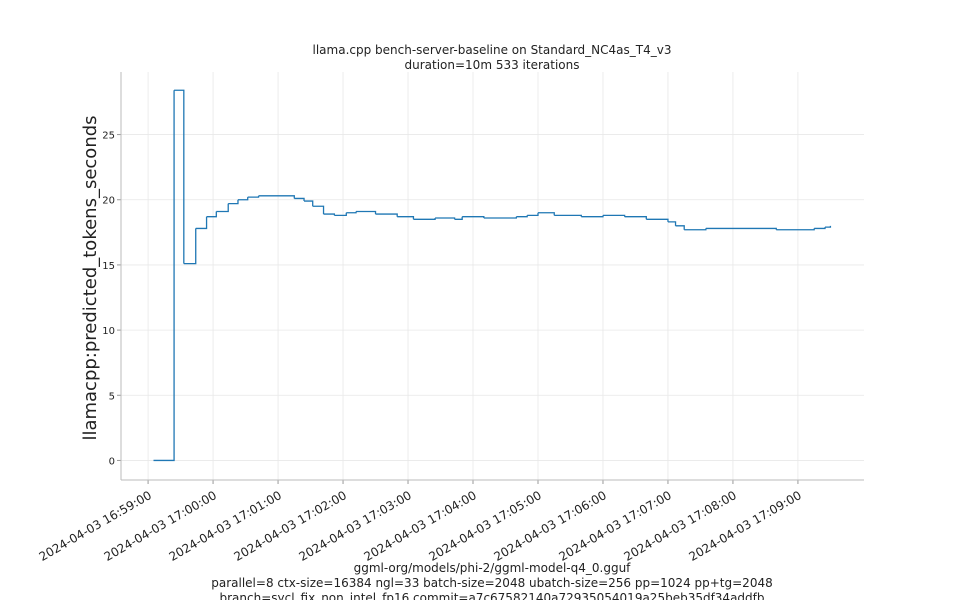  Describe the element at coordinates (108, 266) in the screenshot. I see `y-tick-label: 15` at that location.